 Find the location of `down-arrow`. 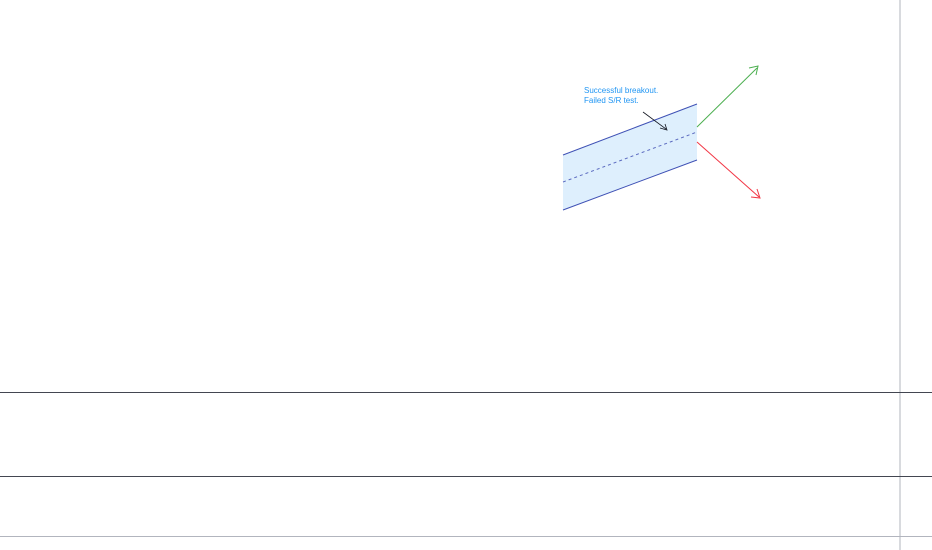

down-arrow is located at coordinates (728, 169).